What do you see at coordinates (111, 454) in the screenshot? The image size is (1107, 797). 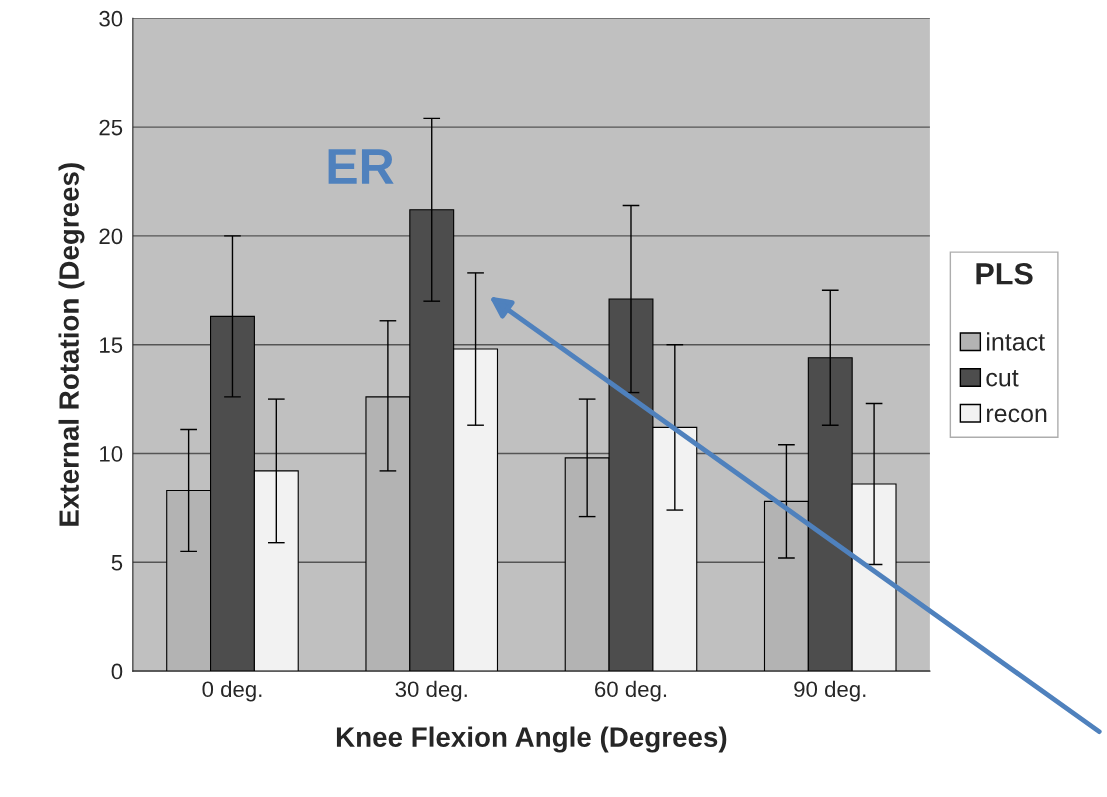 I see `y-tick-label: 10` at bounding box center [111, 454].